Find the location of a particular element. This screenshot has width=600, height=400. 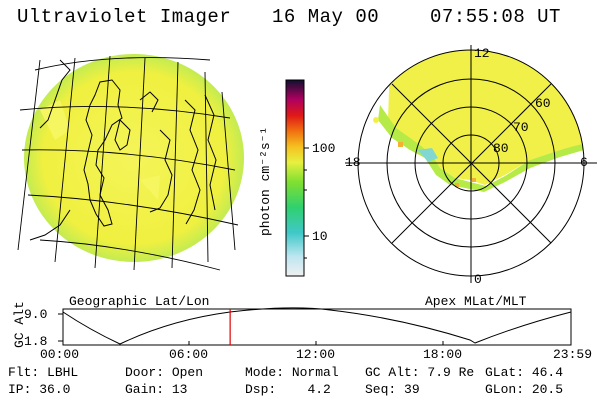

info-seq: Seq: 39 is located at coordinates (392, 389).